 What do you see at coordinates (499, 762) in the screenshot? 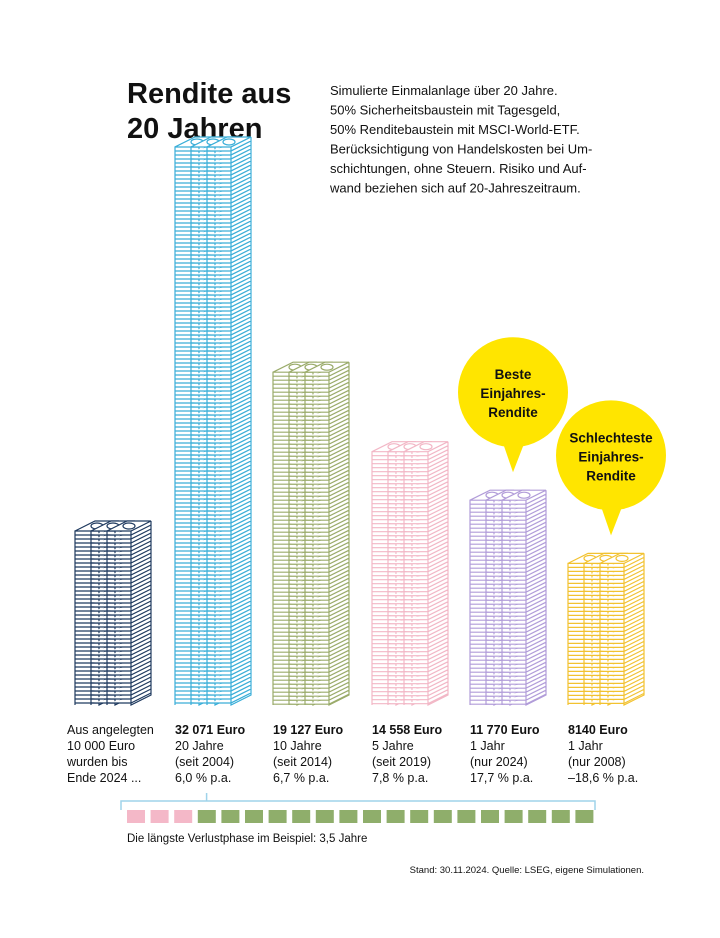
I see `description-line: (nur 2024)` at bounding box center [499, 762].